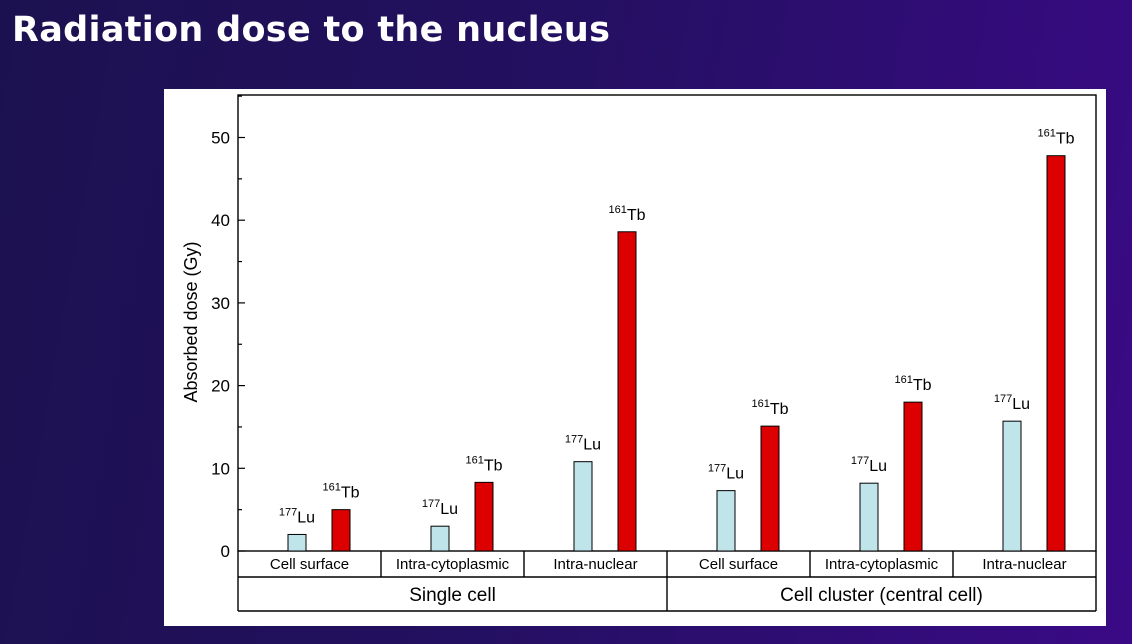 This screenshot has height=644, width=1132. What do you see at coordinates (311, 30) in the screenshot?
I see `slide-title: Radiation dose to the nucleus` at bounding box center [311, 30].